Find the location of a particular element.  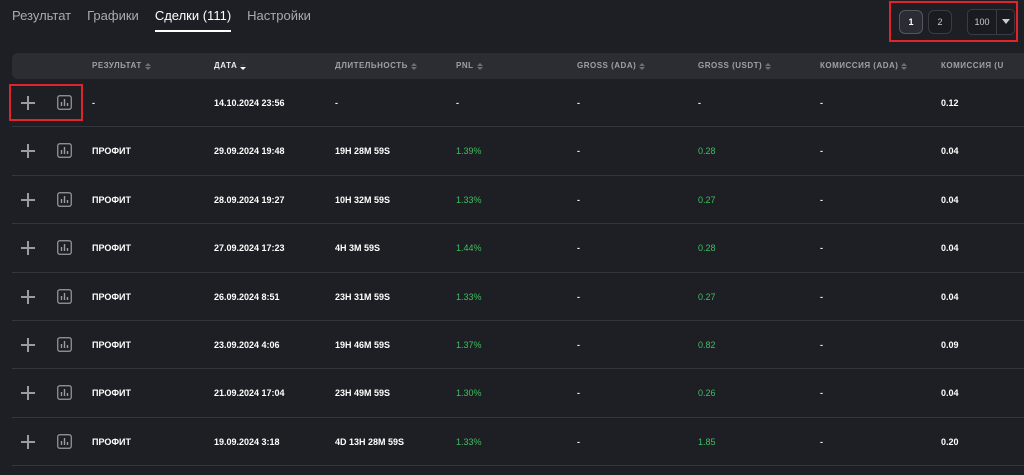

page-button-2: 2 is located at coordinates (940, 21).